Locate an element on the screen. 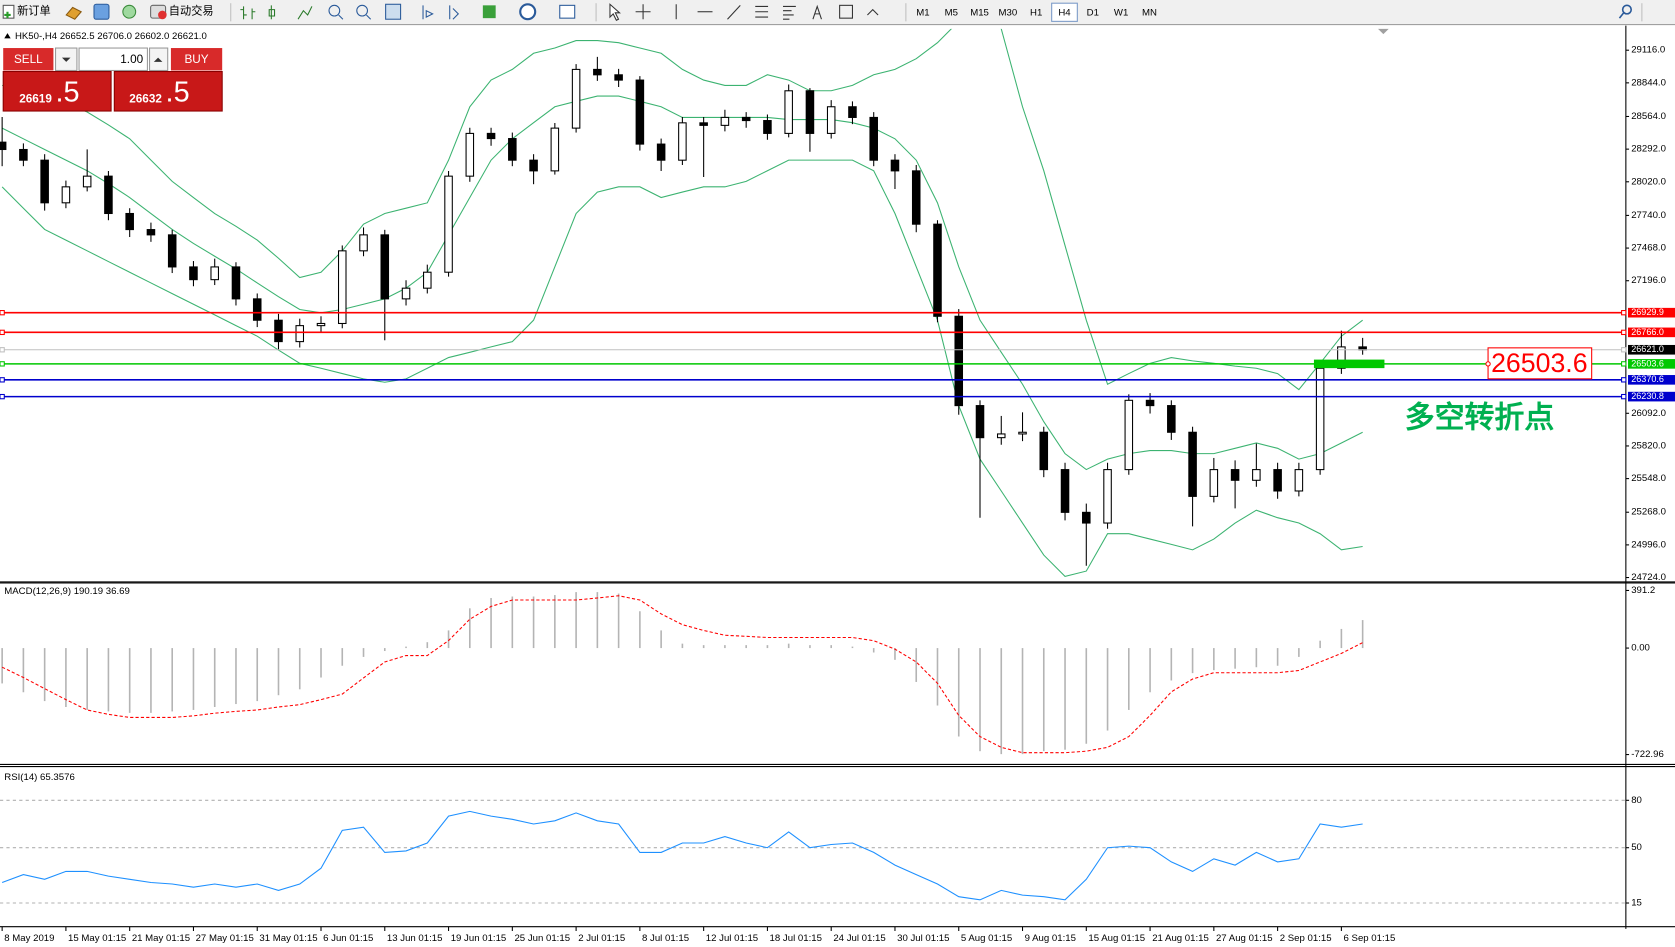 The image size is (1675, 947). x-tick-label: 27 May 01:15 is located at coordinates (225, 938).